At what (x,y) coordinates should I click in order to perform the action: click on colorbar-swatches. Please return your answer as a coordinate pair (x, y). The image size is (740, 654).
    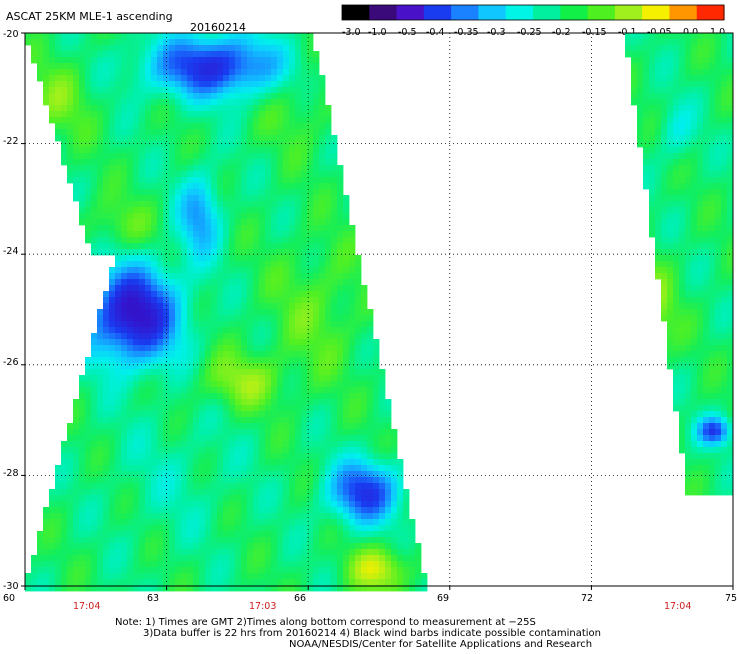
    Looking at the image, I should click on (533, 12).